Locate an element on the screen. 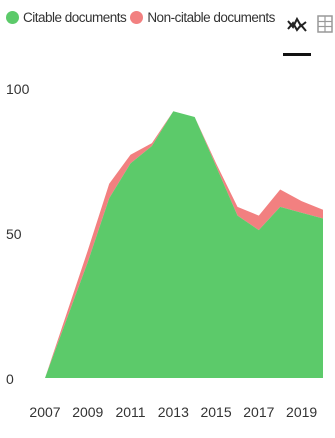  view-toolbar is located at coordinates (309, 31).